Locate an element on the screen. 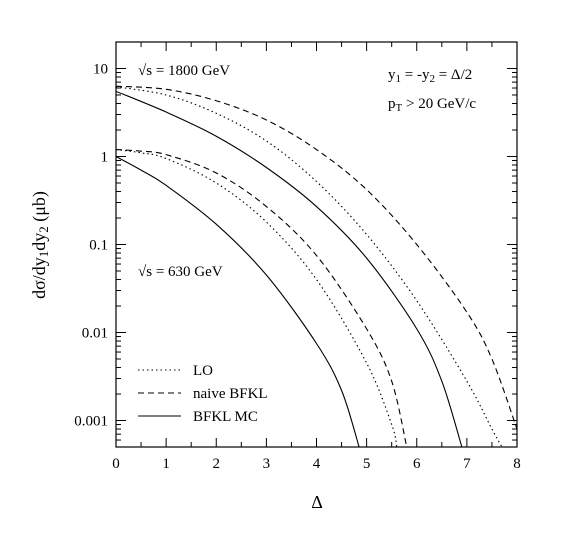 This screenshot has width=574, height=545. x-tick-label: 3 is located at coordinates (267, 464).